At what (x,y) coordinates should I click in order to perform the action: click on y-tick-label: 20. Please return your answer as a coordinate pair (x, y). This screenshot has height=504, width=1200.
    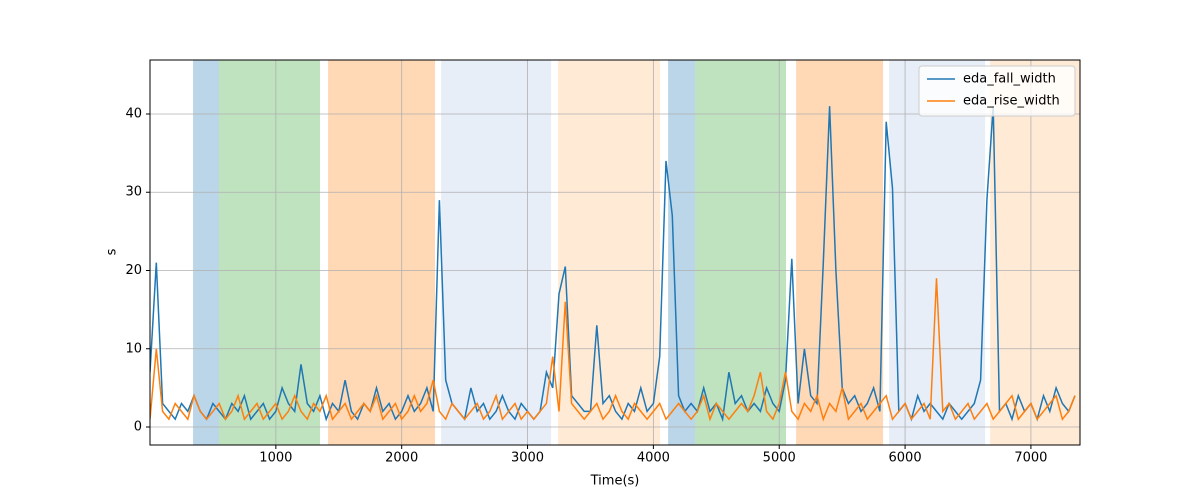
    Looking at the image, I should click on (133, 270).